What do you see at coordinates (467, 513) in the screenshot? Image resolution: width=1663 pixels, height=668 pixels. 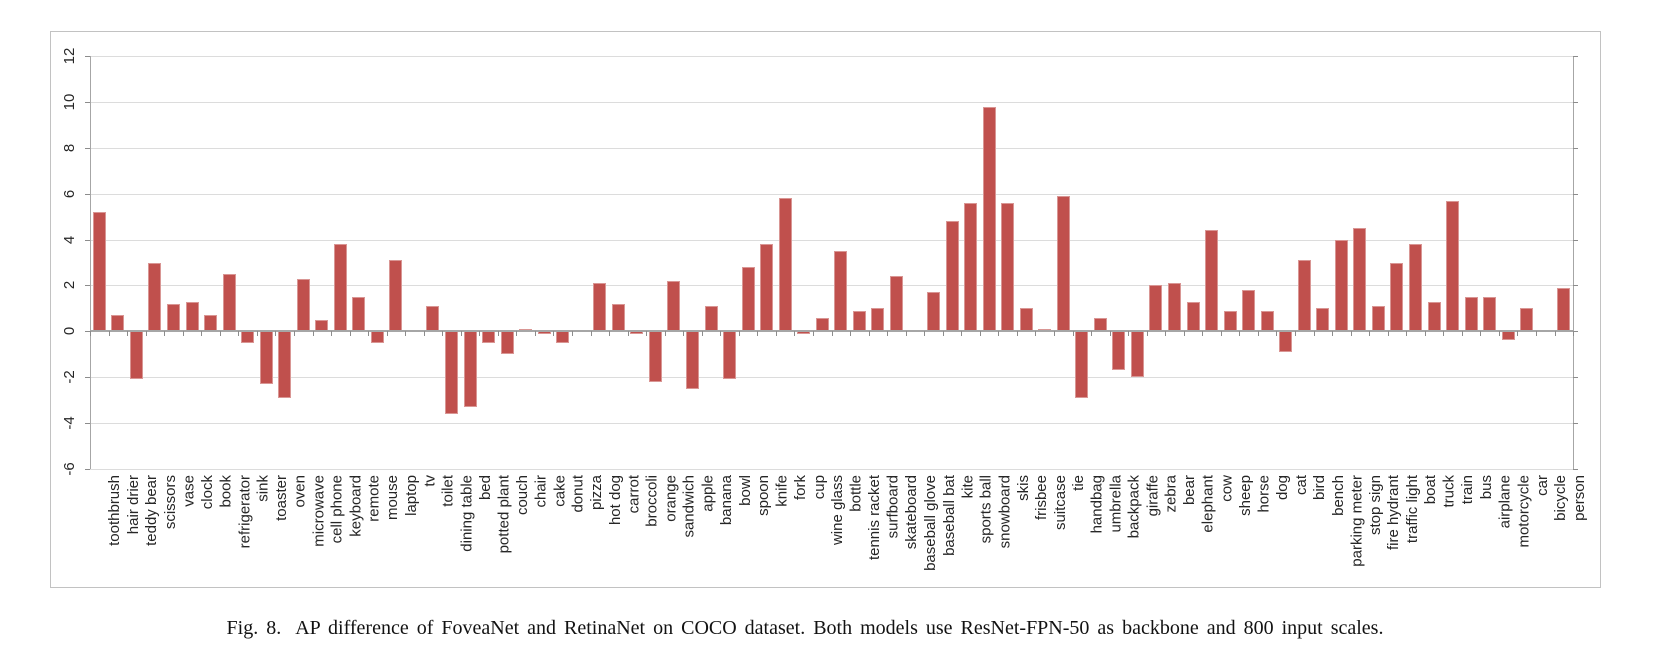 I see `x-axis-category-label: dining table` at bounding box center [467, 513].